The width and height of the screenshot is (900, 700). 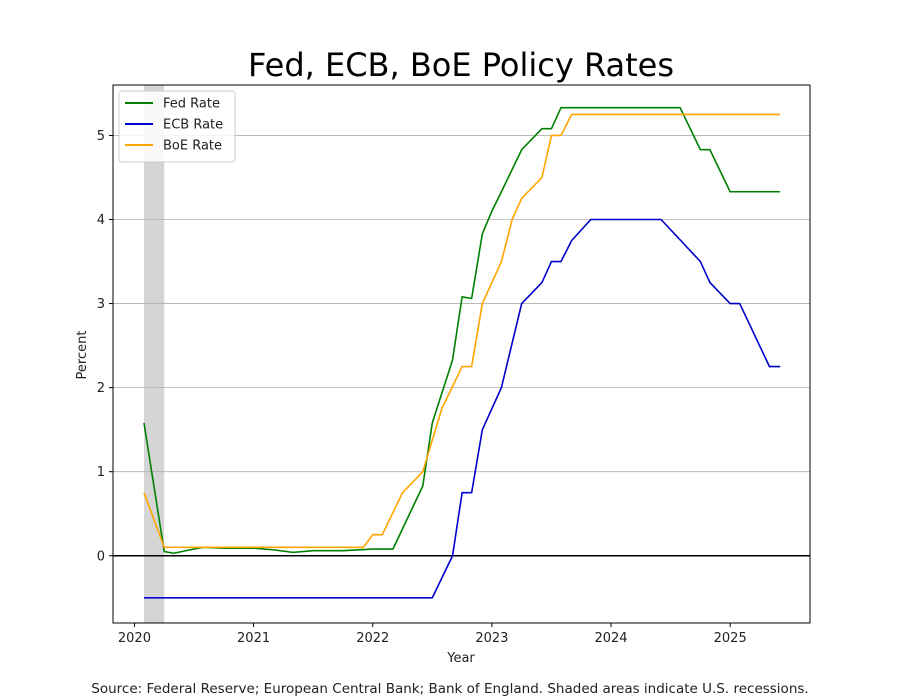 I want to click on recession-shading, so click(x=154, y=354).